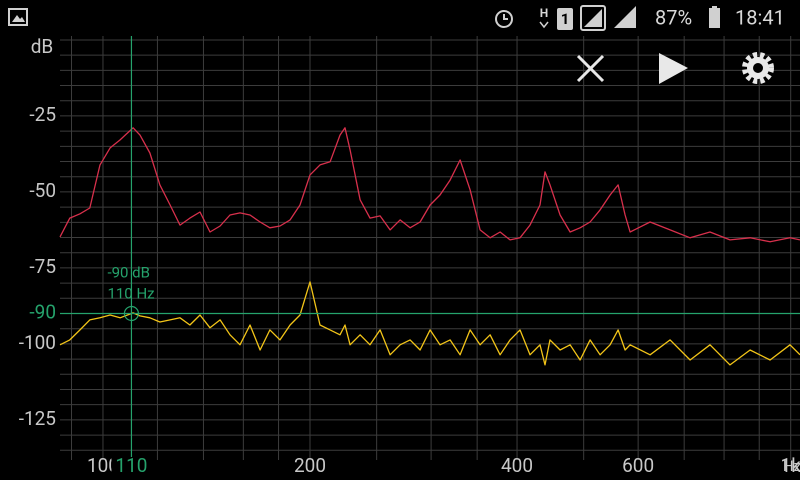  What do you see at coordinates (42, 46) in the screenshot?
I see `y-axis-label: dB` at bounding box center [42, 46].